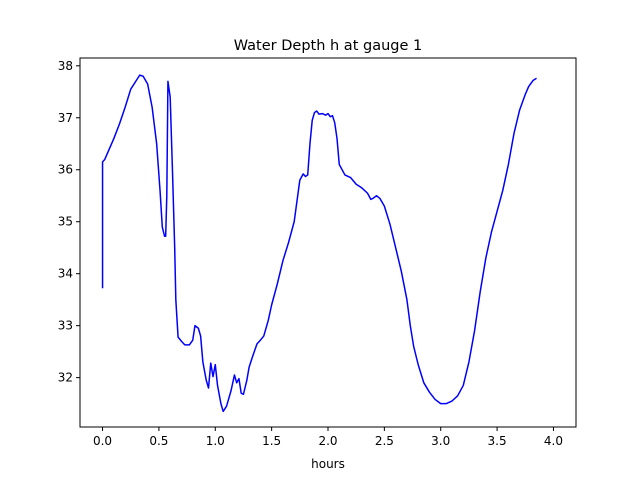 The height and width of the screenshot is (480, 640). Describe the element at coordinates (328, 464) in the screenshot. I see `x-axis-label: hours` at that location.